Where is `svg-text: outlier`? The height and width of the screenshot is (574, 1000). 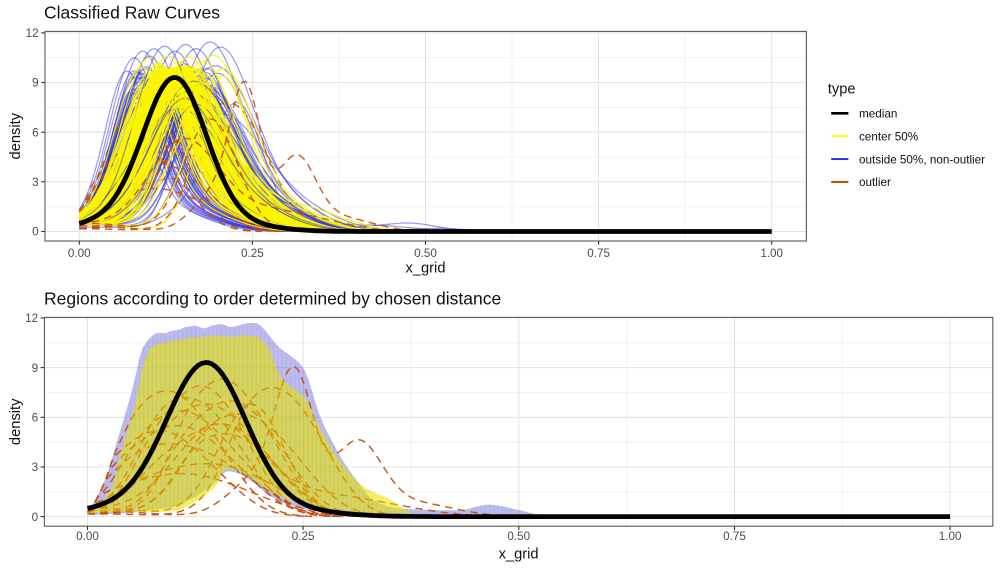 svg-text: outlier is located at coordinates (875, 182).